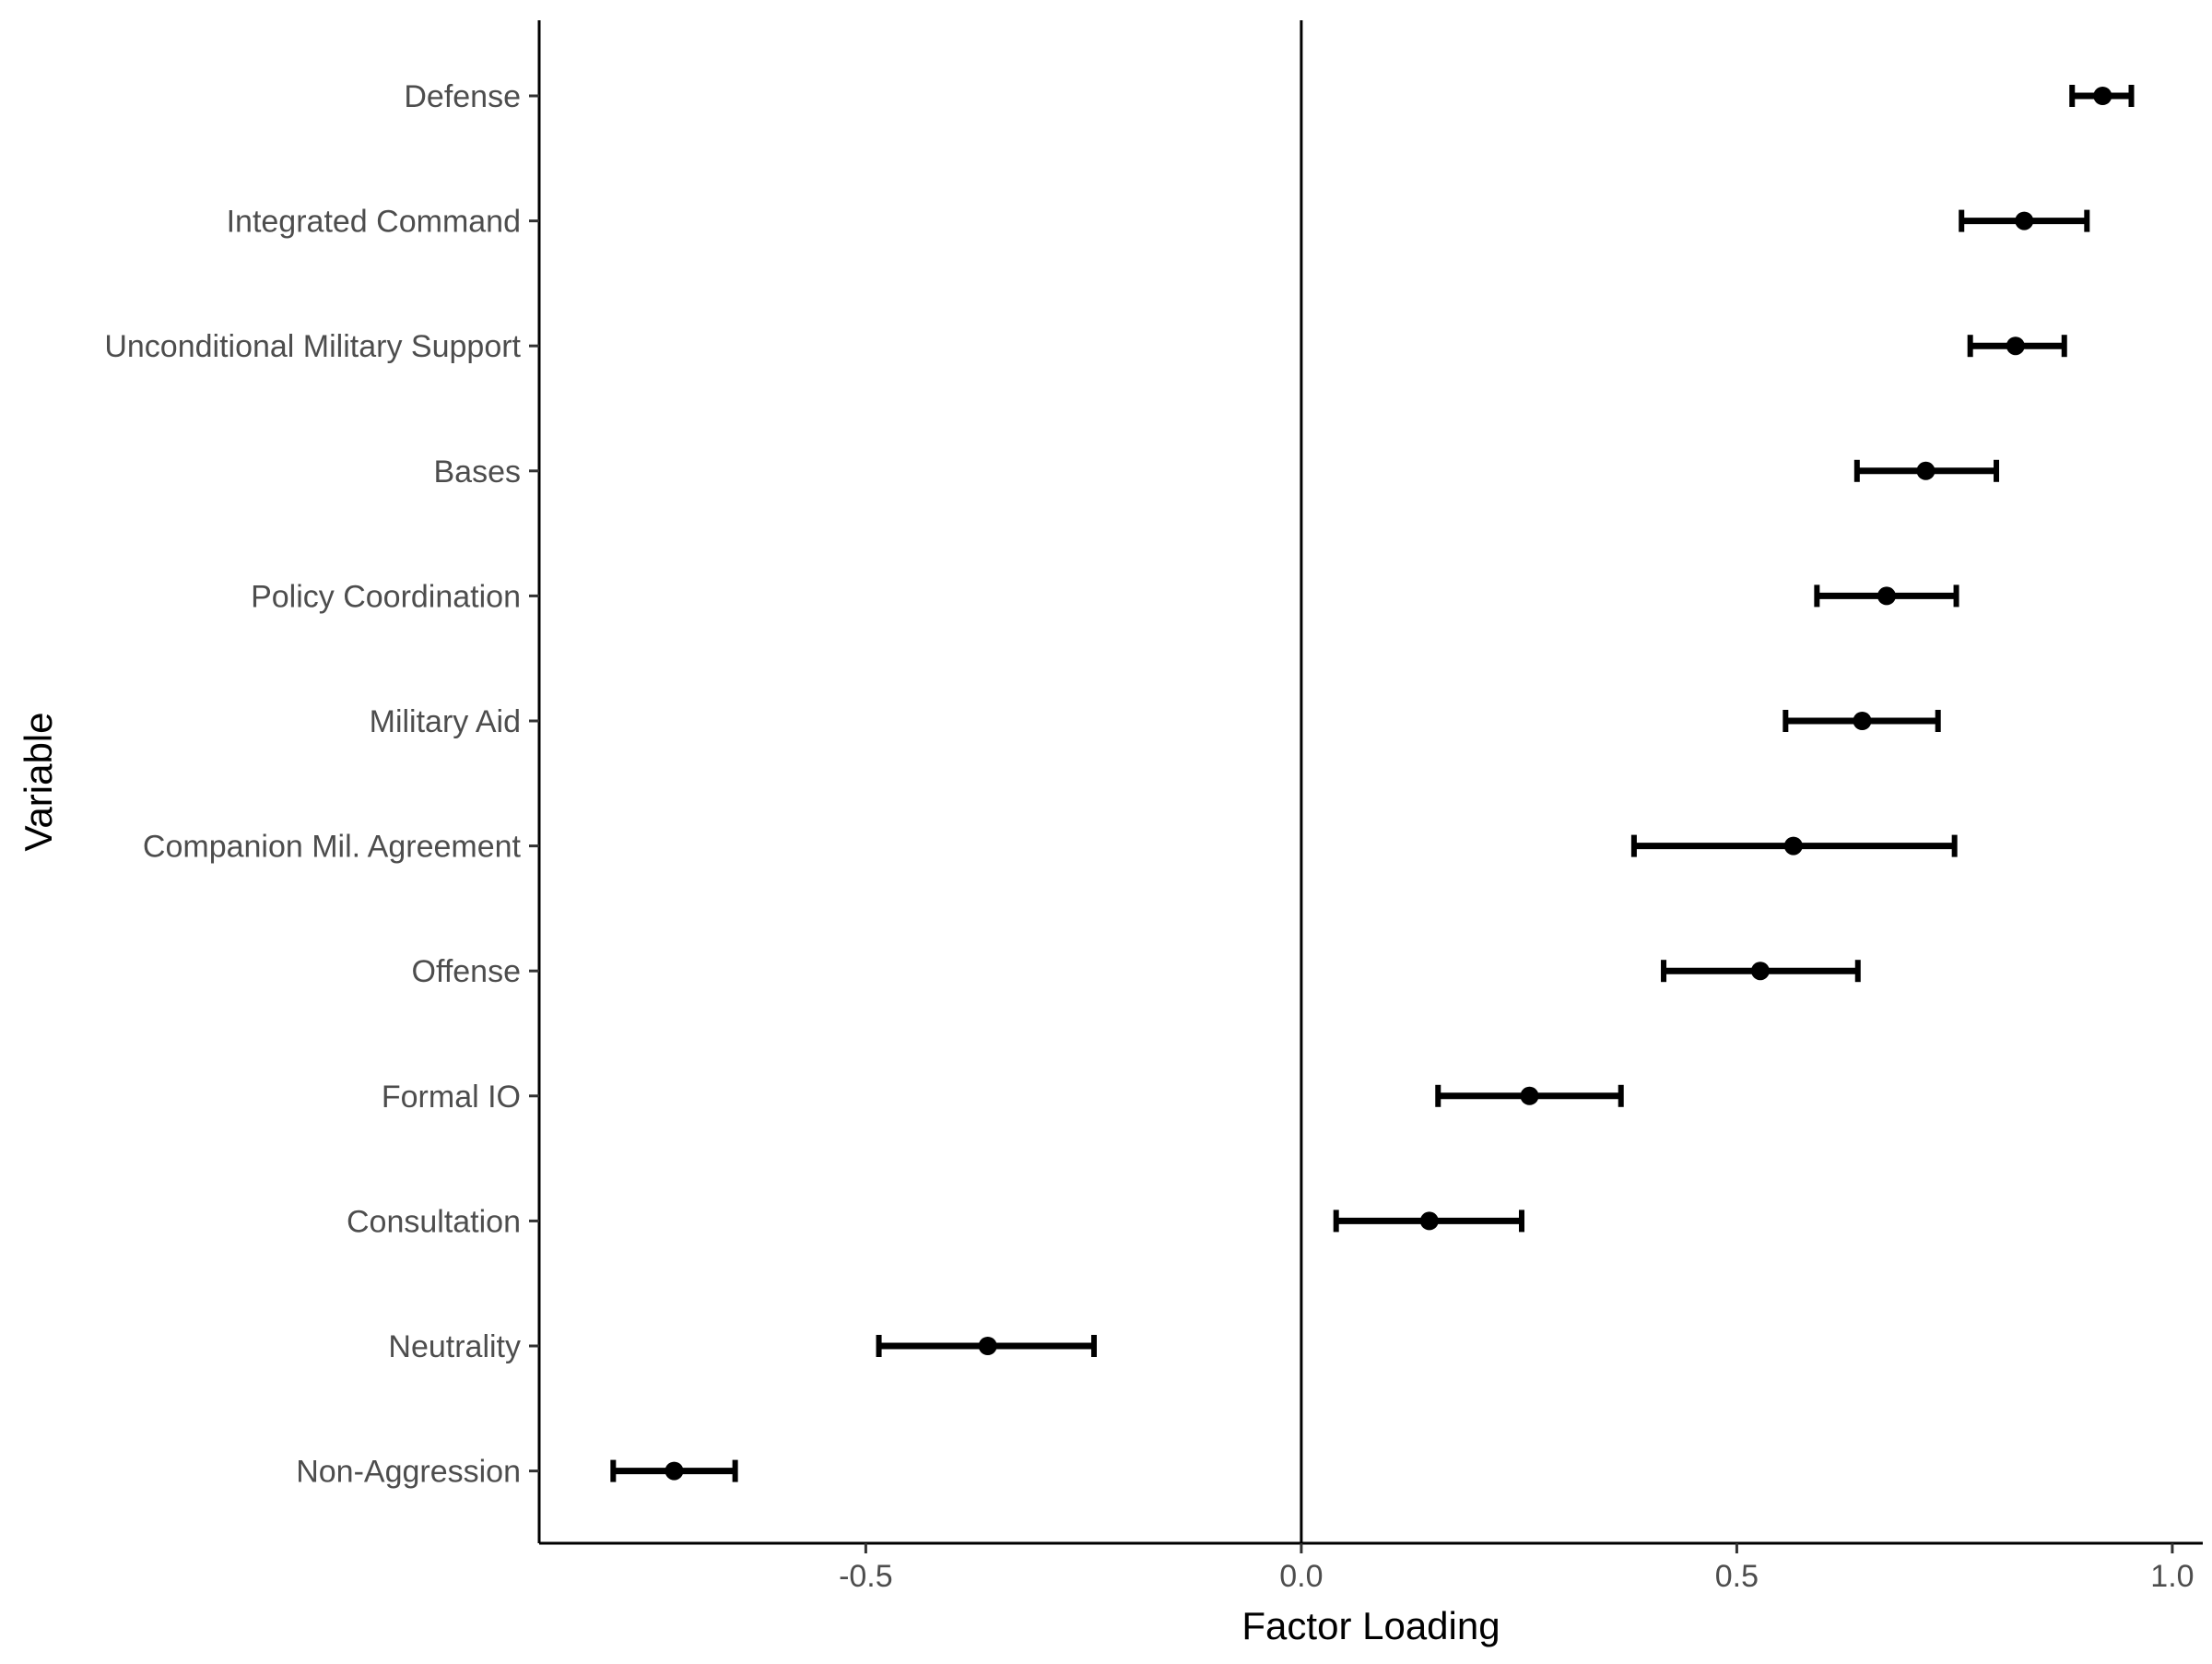 The width and height of the screenshot is (2212, 1664). What do you see at coordinates (466, 971) in the screenshot?
I see `y-tick-label: Offense` at bounding box center [466, 971].